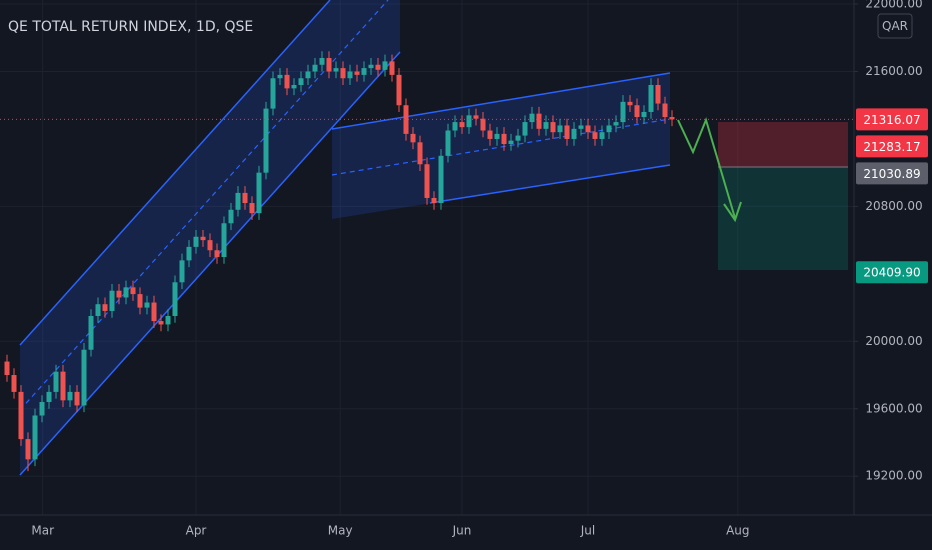 The image size is (932, 550). I want to click on currency-box, so click(895, 26).